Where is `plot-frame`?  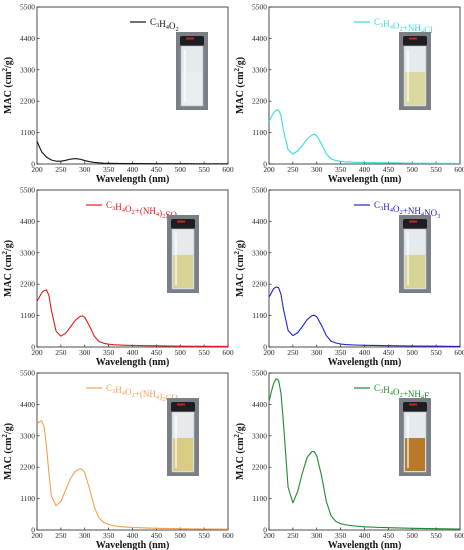 plot-frame is located at coordinates (364, 451).